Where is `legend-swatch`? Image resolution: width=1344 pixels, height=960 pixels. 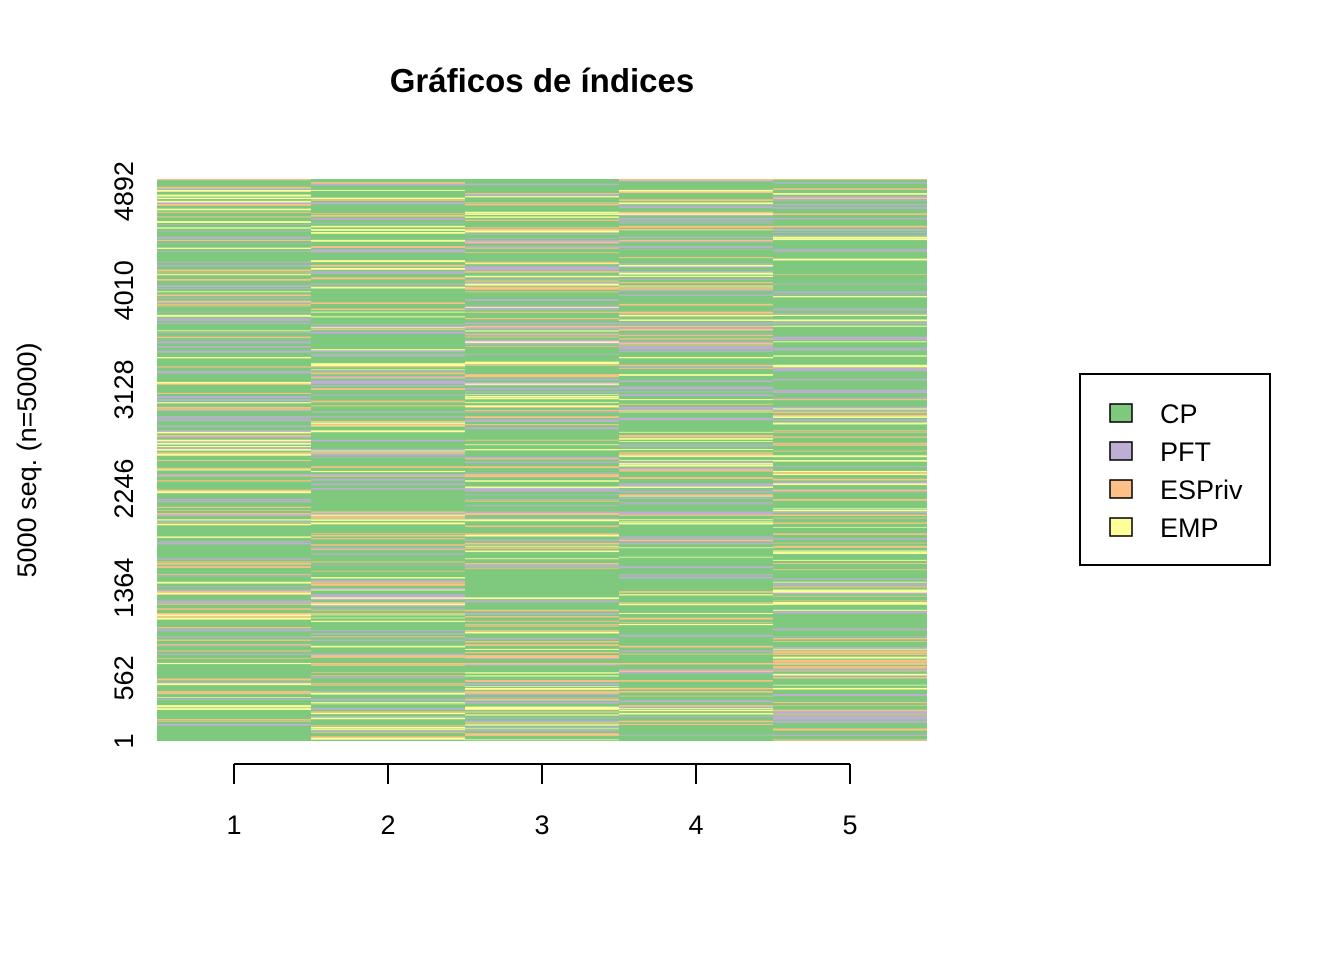 legend-swatch is located at coordinates (1121, 451).